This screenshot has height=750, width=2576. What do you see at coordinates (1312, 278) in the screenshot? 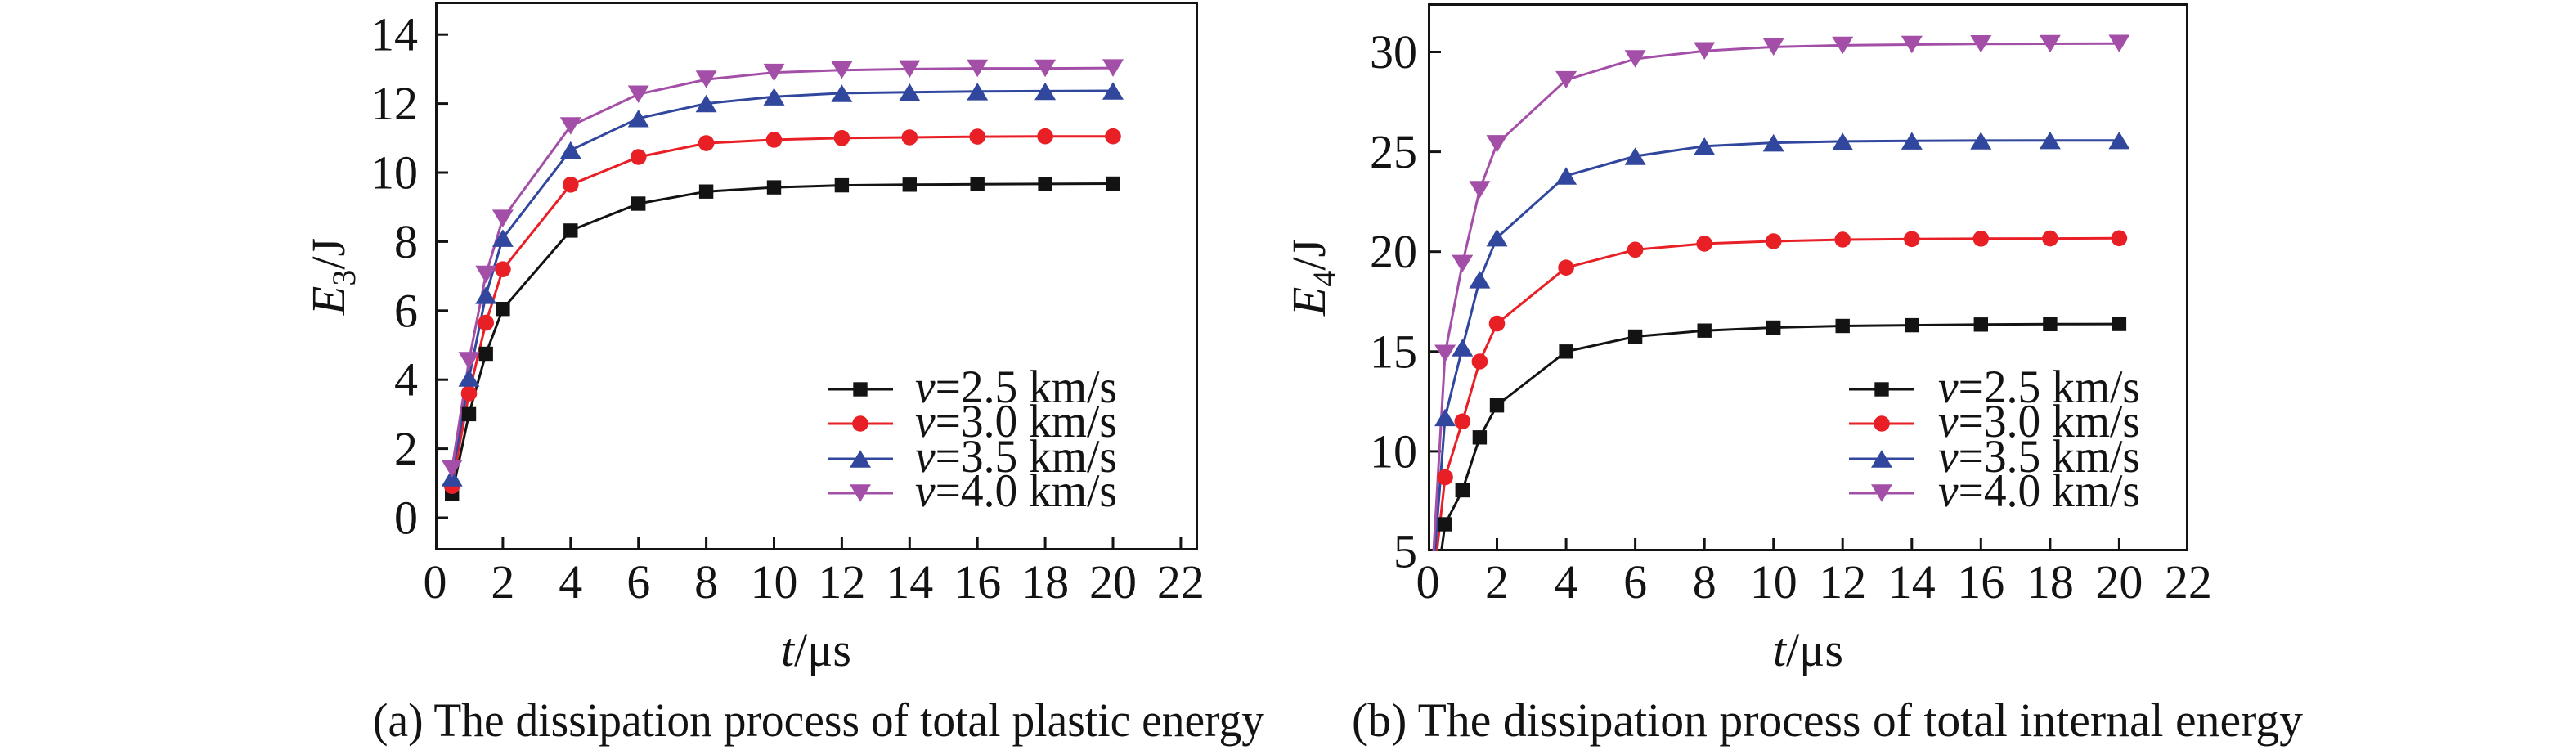
I see `svg-text: E4/J` at bounding box center [1312, 278].